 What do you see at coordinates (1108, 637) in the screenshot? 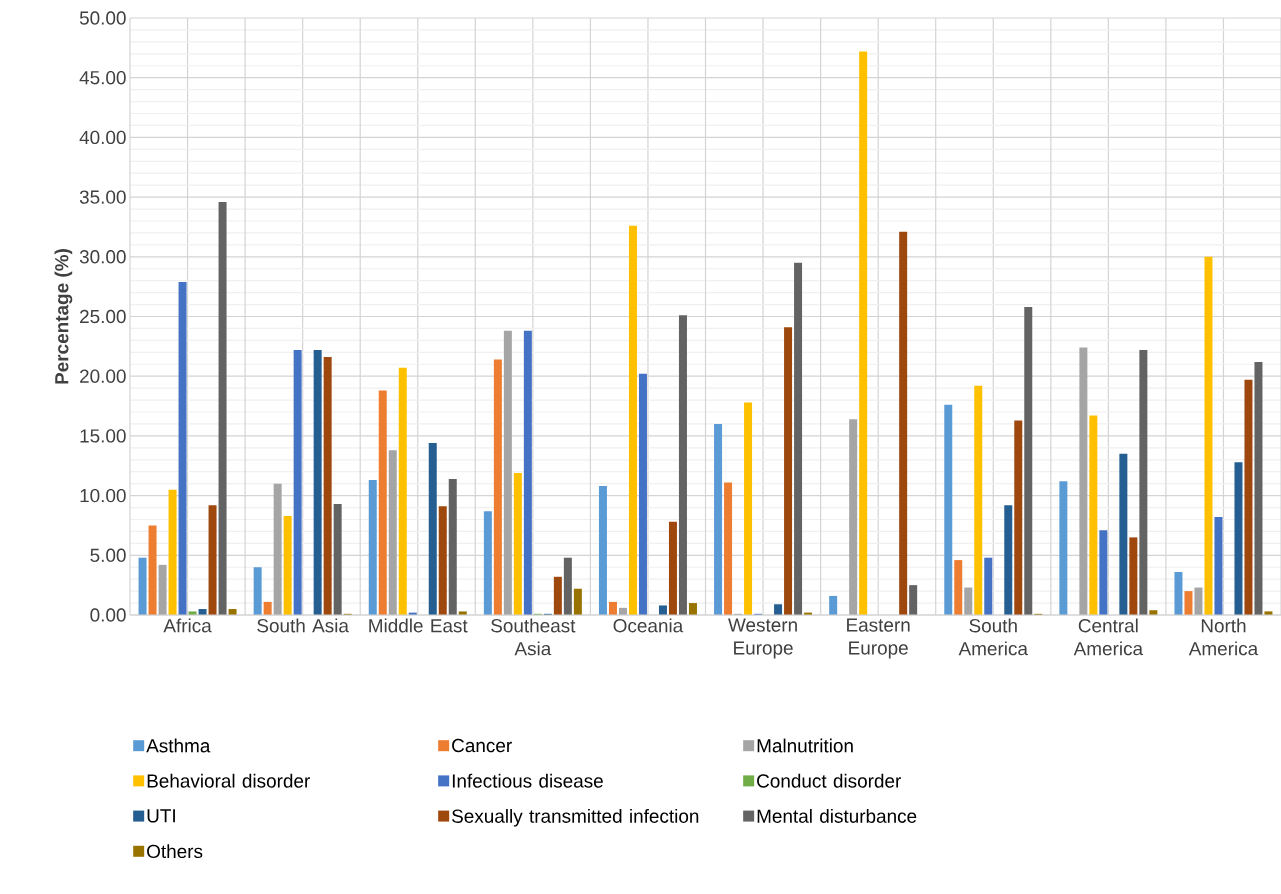
I see `x-tick-label: Central America` at bounding box center [1108, 637].